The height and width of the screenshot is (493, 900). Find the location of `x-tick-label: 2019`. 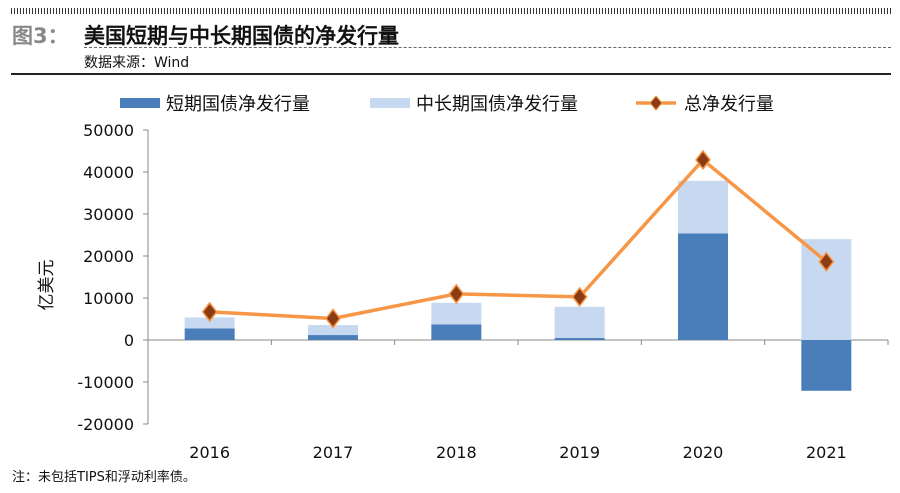

x-tick-label: 2019 is located at coordinates (579, 452).